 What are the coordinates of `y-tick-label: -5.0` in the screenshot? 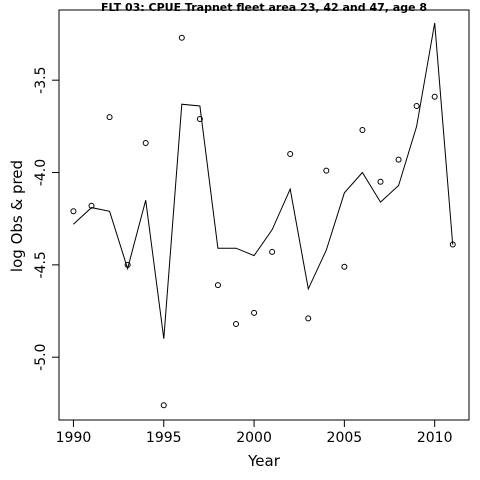 It's located at (41, 357).